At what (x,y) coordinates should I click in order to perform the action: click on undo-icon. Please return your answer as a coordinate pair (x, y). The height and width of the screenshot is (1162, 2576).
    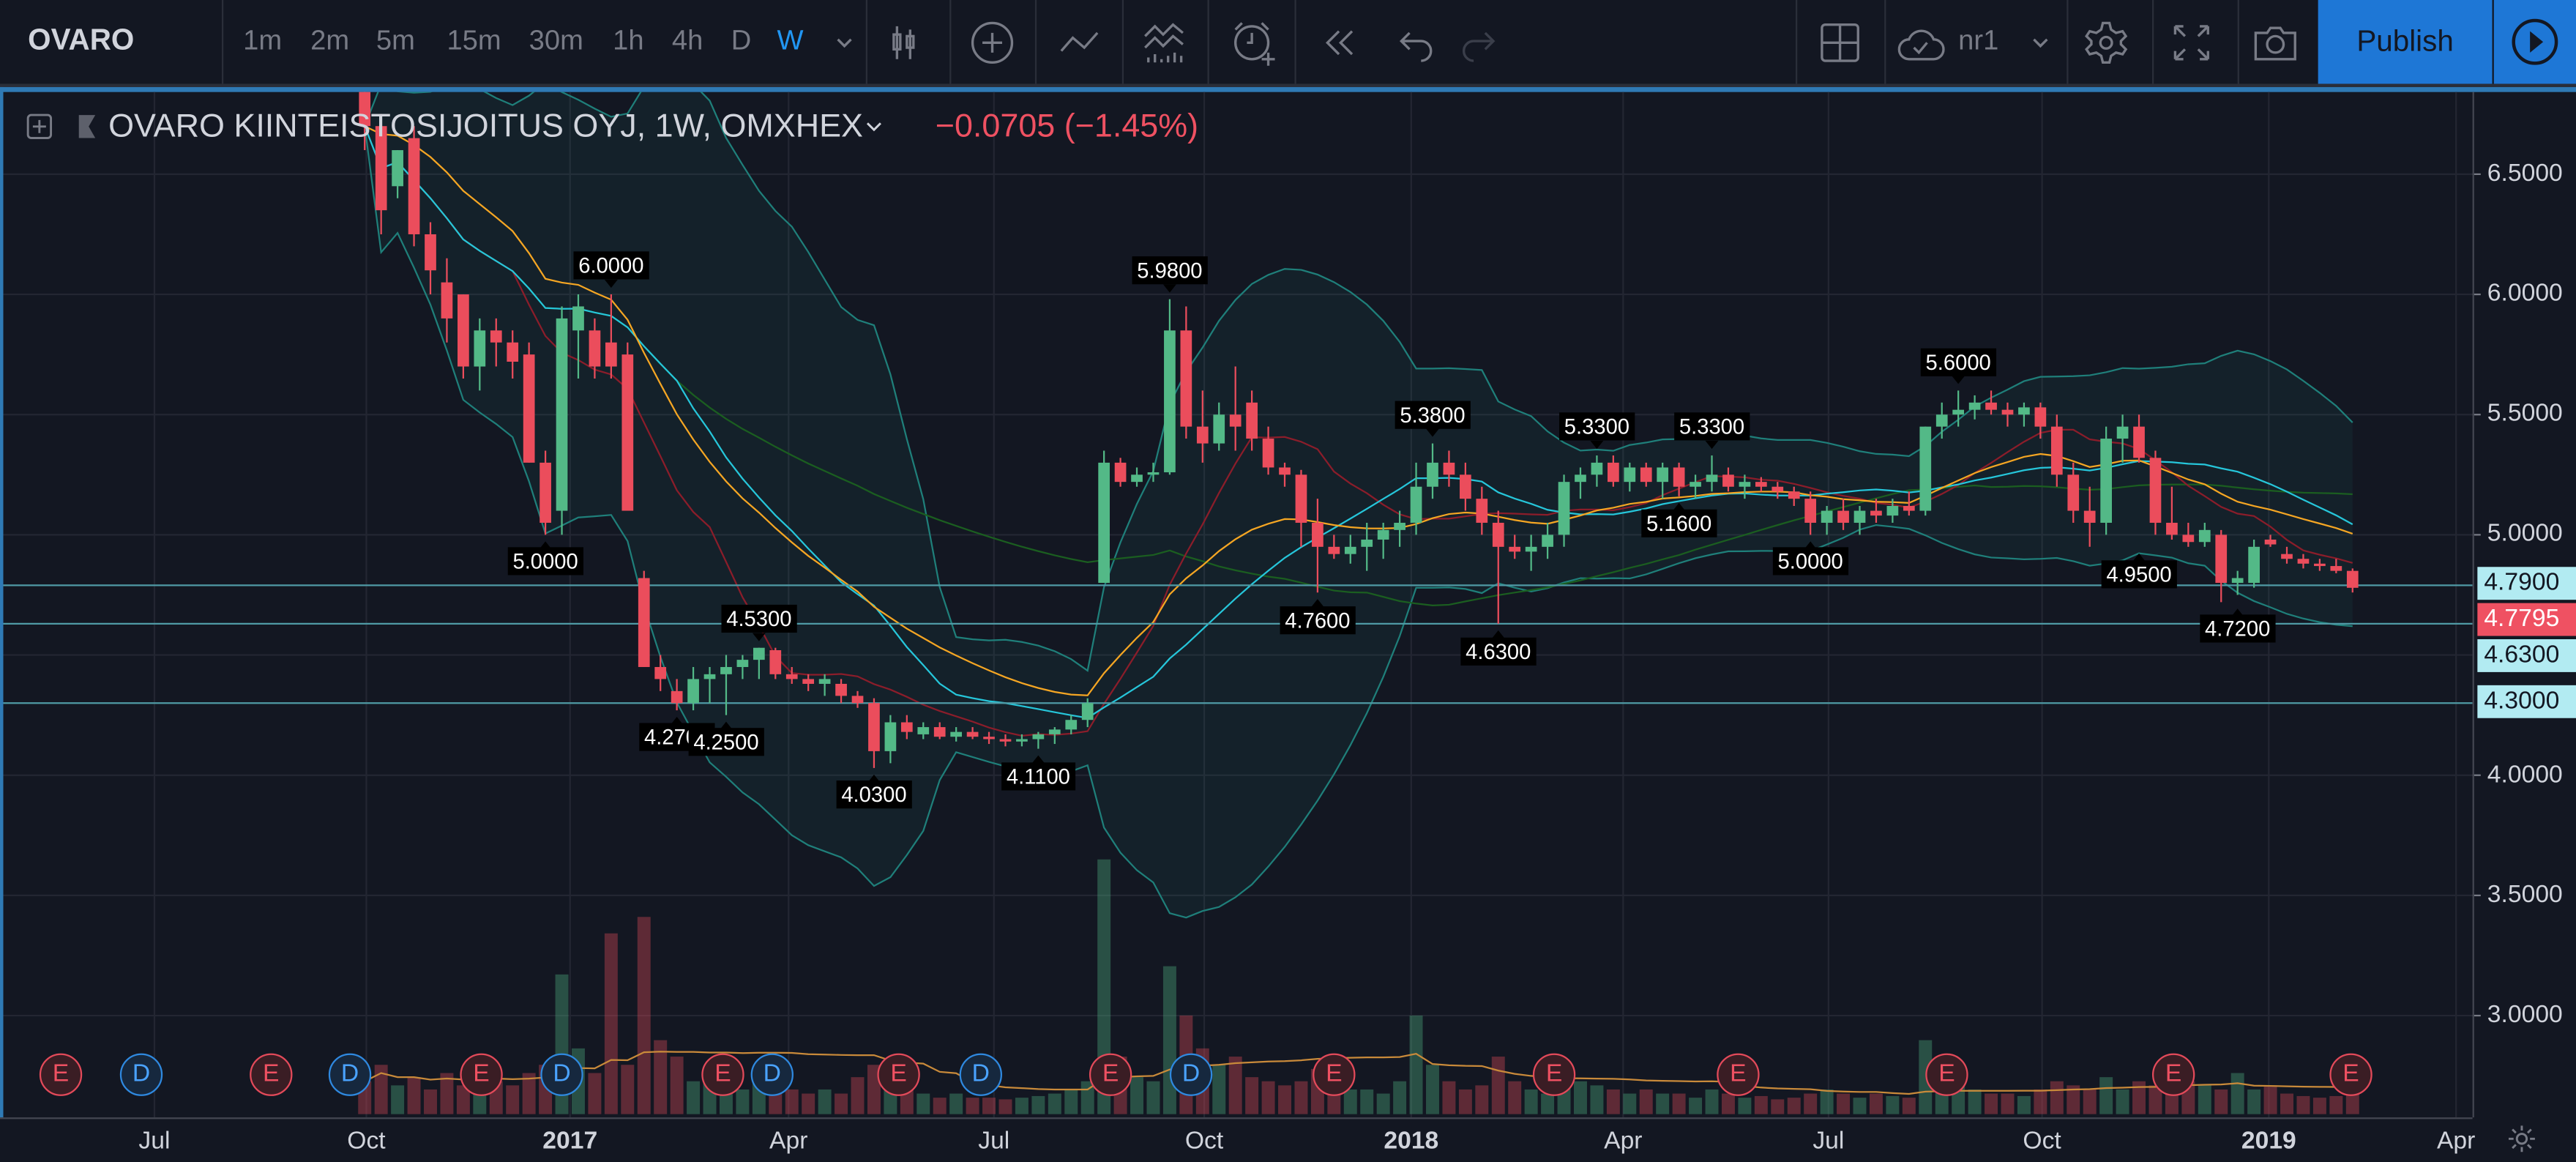
    Looking at the image, I should click on (1416, 42).